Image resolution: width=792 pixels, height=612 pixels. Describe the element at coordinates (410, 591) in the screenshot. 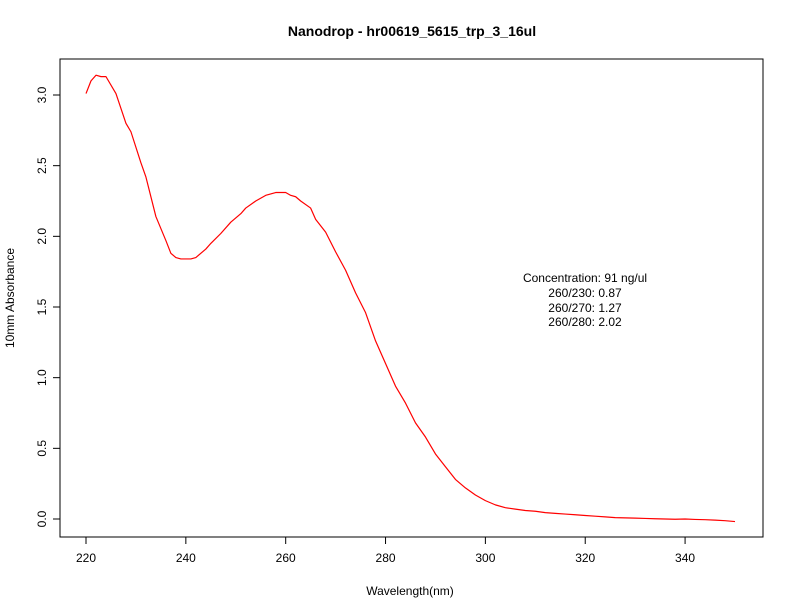

I see `x-axis-label: Wavelength(nm)` at that location.